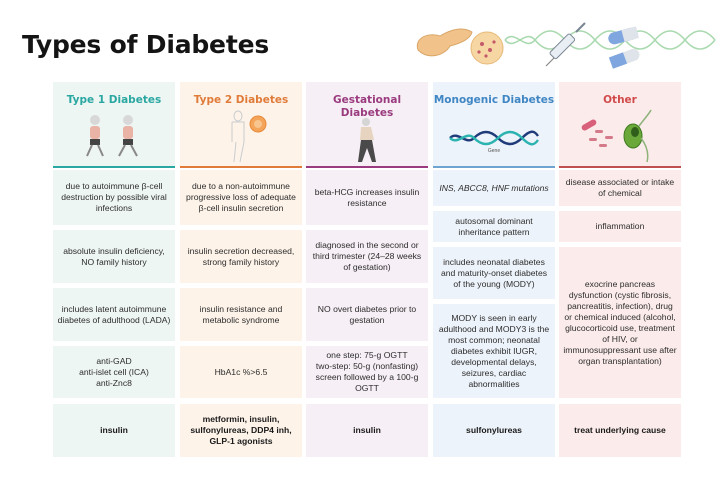 Image resolution: width=720 pixels, height=478 pixels. Describe the element at coordinates (114, 372) in the screenshot. I see `cell-type1-markers: anti-GAD anti-islet cell (ICA) anti-Znc8` at that location.